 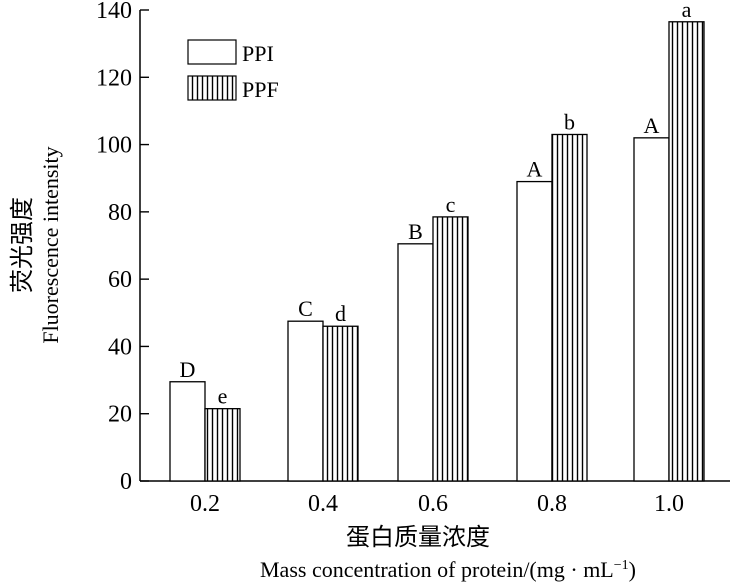 I want to click on significance-label-ppf: c, so click(x=451, y=204).